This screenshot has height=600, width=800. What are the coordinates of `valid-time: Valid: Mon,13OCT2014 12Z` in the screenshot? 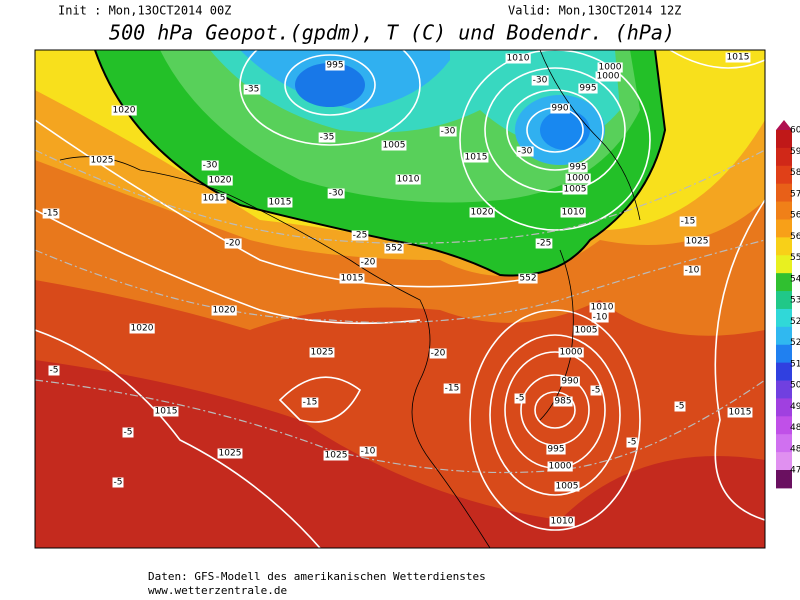 It's located at (594, 11).